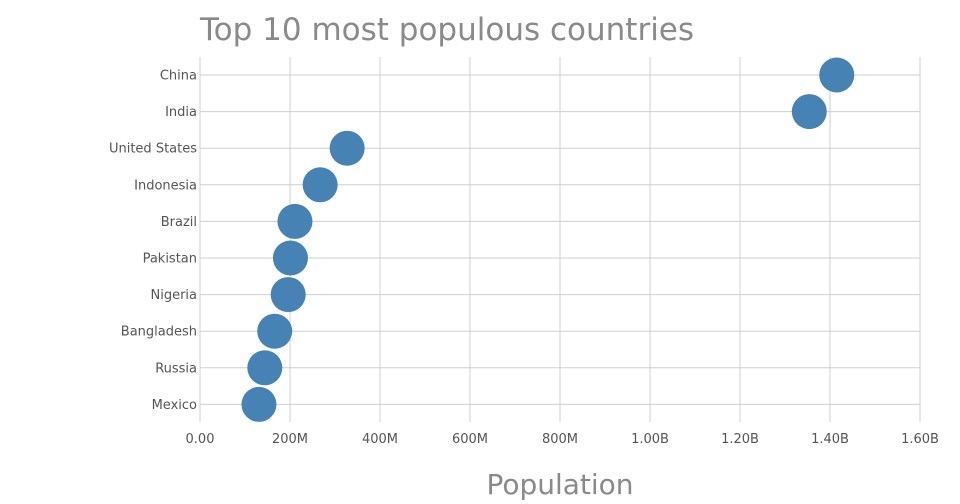 This screenshot has height=504, width=960. I want to click on x-tick-label: 1.20B, so click(740, 439).